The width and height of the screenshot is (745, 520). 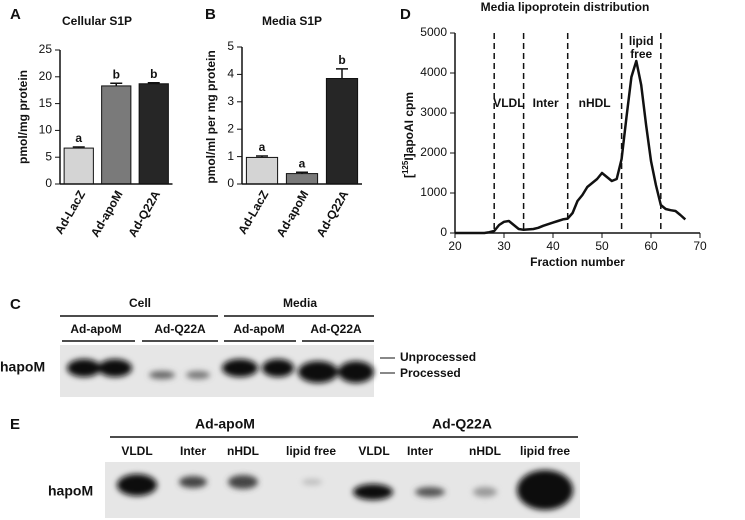 What do you see at coordinates (508, 103) in the screenshot?
I see `region-label: VLDL` at bounding box center [508, 103].